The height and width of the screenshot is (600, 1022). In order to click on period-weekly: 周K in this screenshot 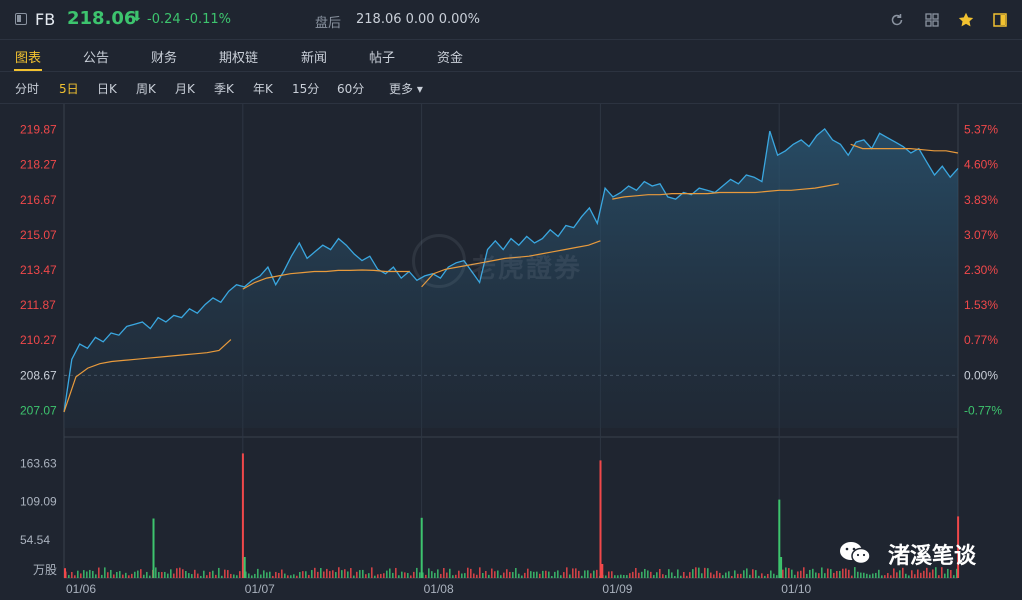, I will do `click(146, 89)`.